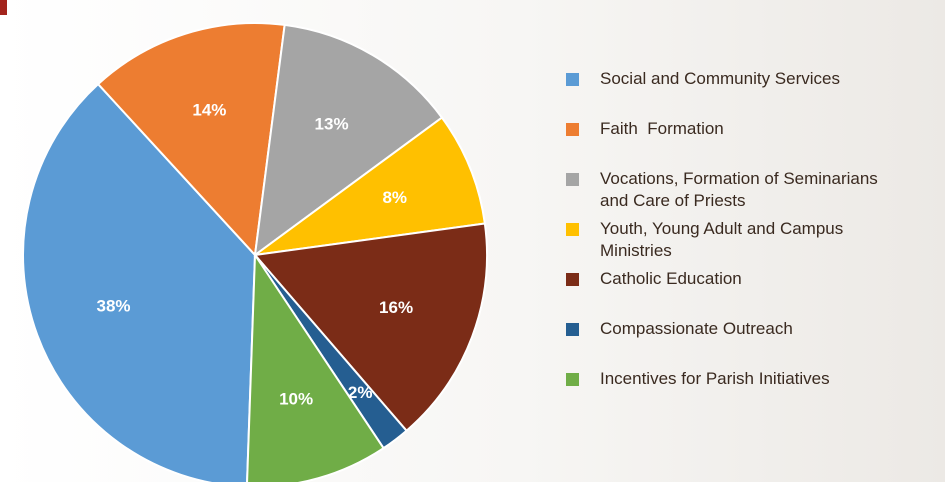 The image size is (945, 482). I want to click on legend-label: Faith Formation, so click(662, 128).